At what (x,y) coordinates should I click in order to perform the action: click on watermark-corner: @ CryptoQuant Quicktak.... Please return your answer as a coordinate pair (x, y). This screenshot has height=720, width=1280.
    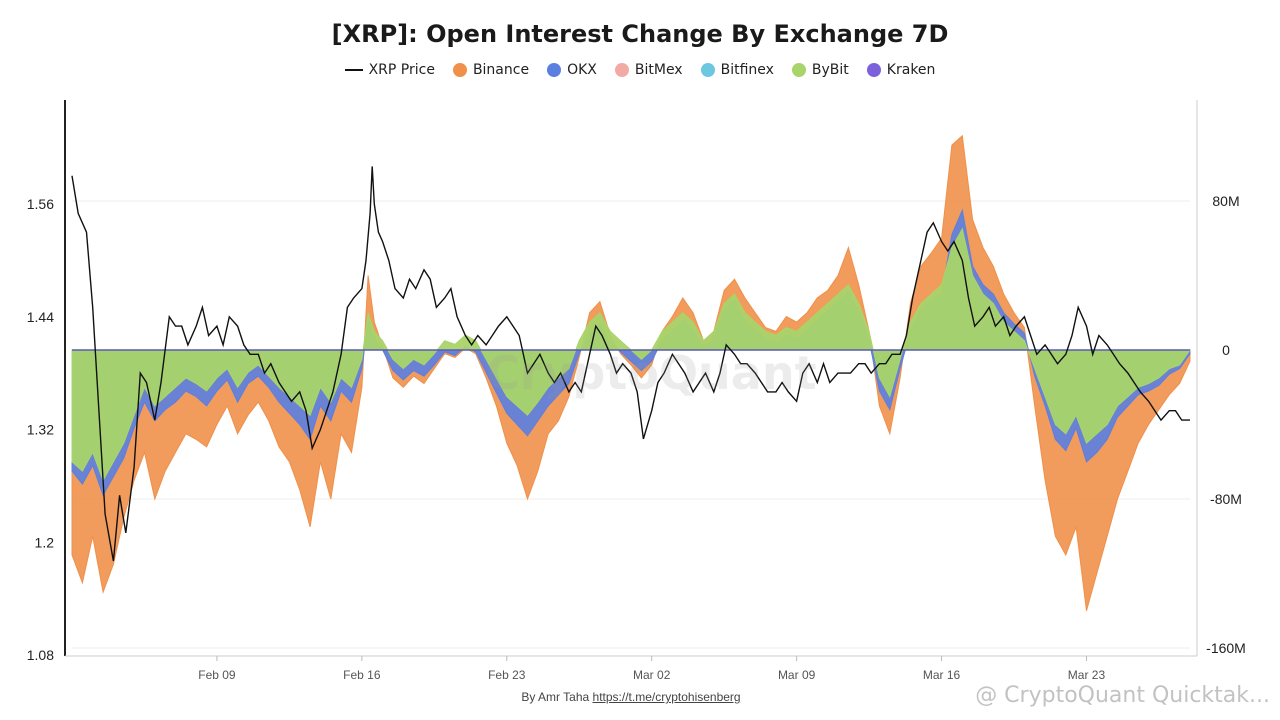
    Looking at the image, I should click on (1122, 695).